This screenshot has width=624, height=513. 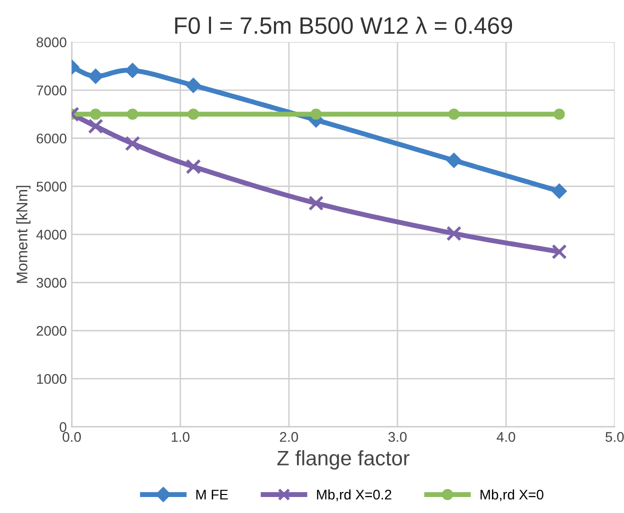 I want to click on y-tick-label: 4000, so click(x=51, y=235).